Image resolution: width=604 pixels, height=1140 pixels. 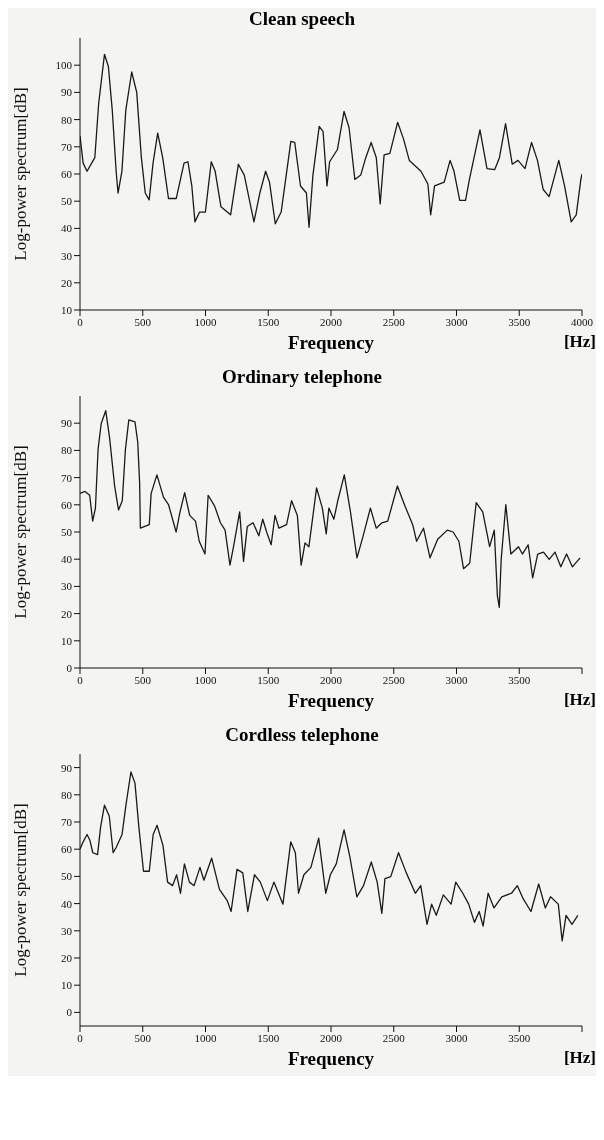 What do you see at coordinates (302, 19) in the screenshot?
I see `chart-title: Clean speech` at bounding box center [302, 19].